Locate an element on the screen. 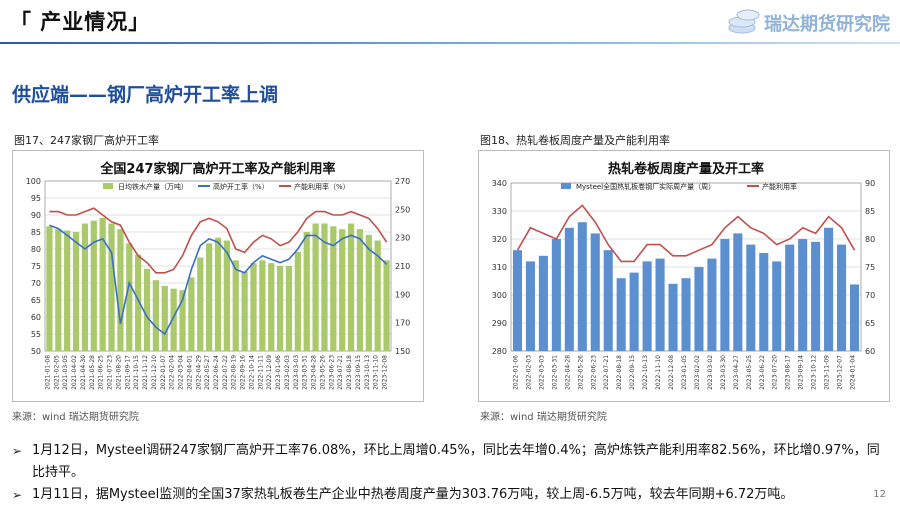 This screenshot has height=520, width=900. x-tick-label: 2022-08-19 is located at coordinates (234, 372).